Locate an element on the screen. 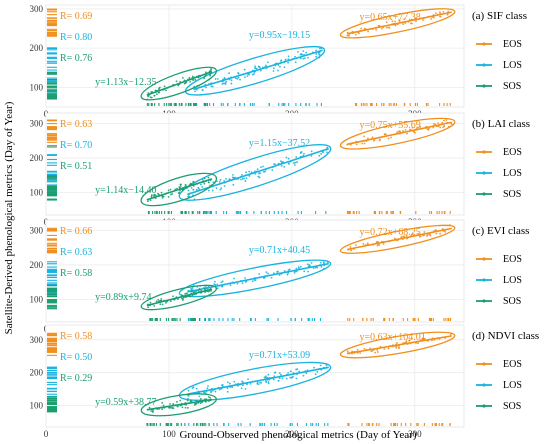 This screenshot has width=550, height=444. r-value-eos: R= 0.69 is located at coordinates (76, 16).